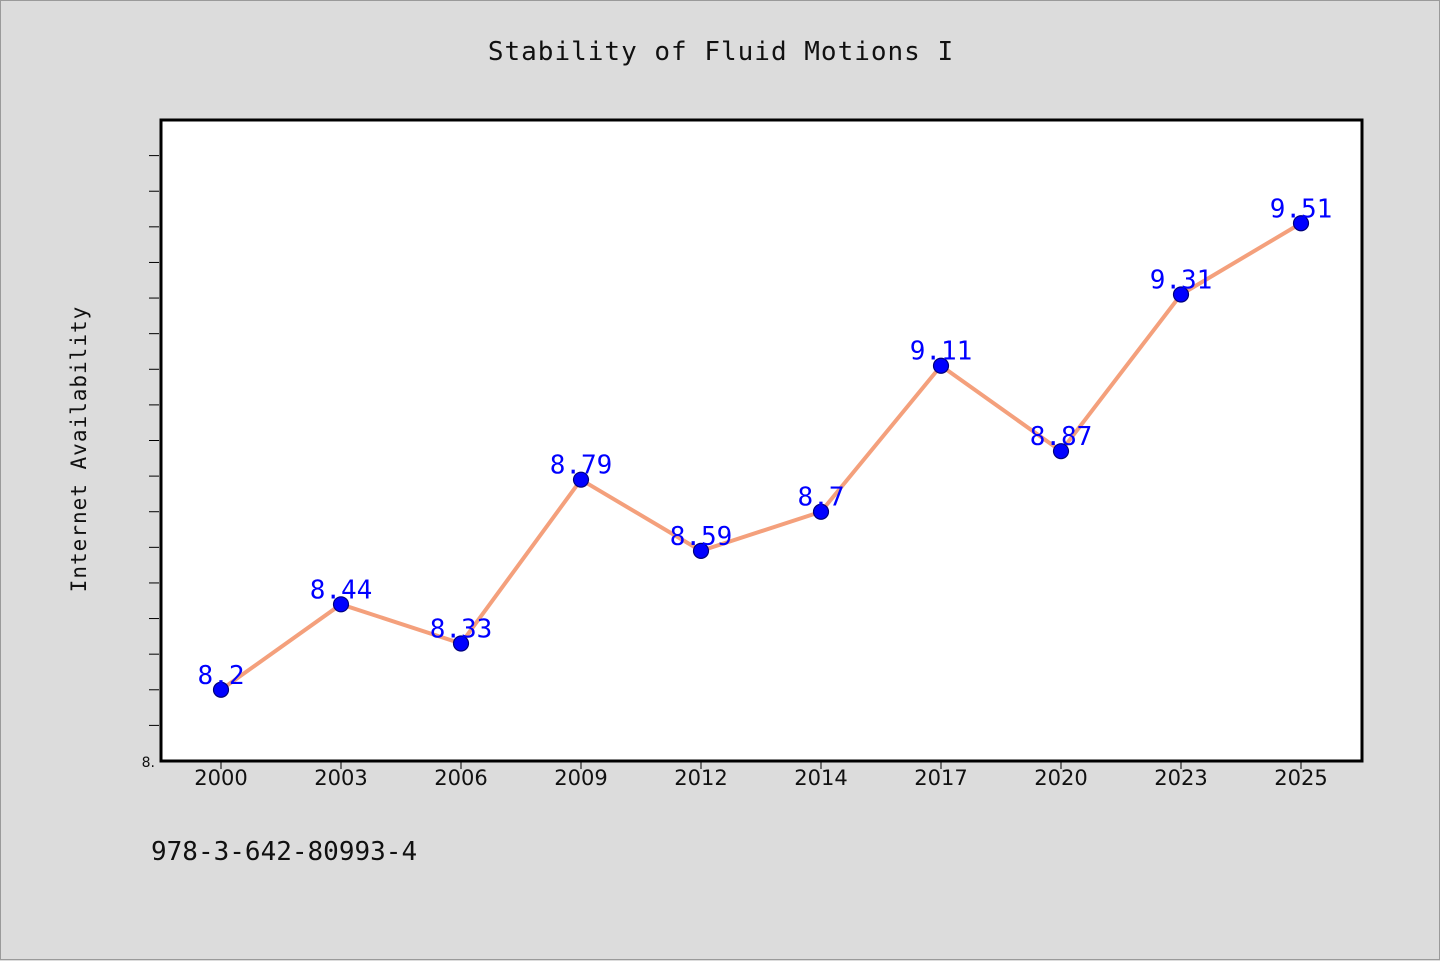  I want to click on x-tick-label: 2003, so click(340, 778).